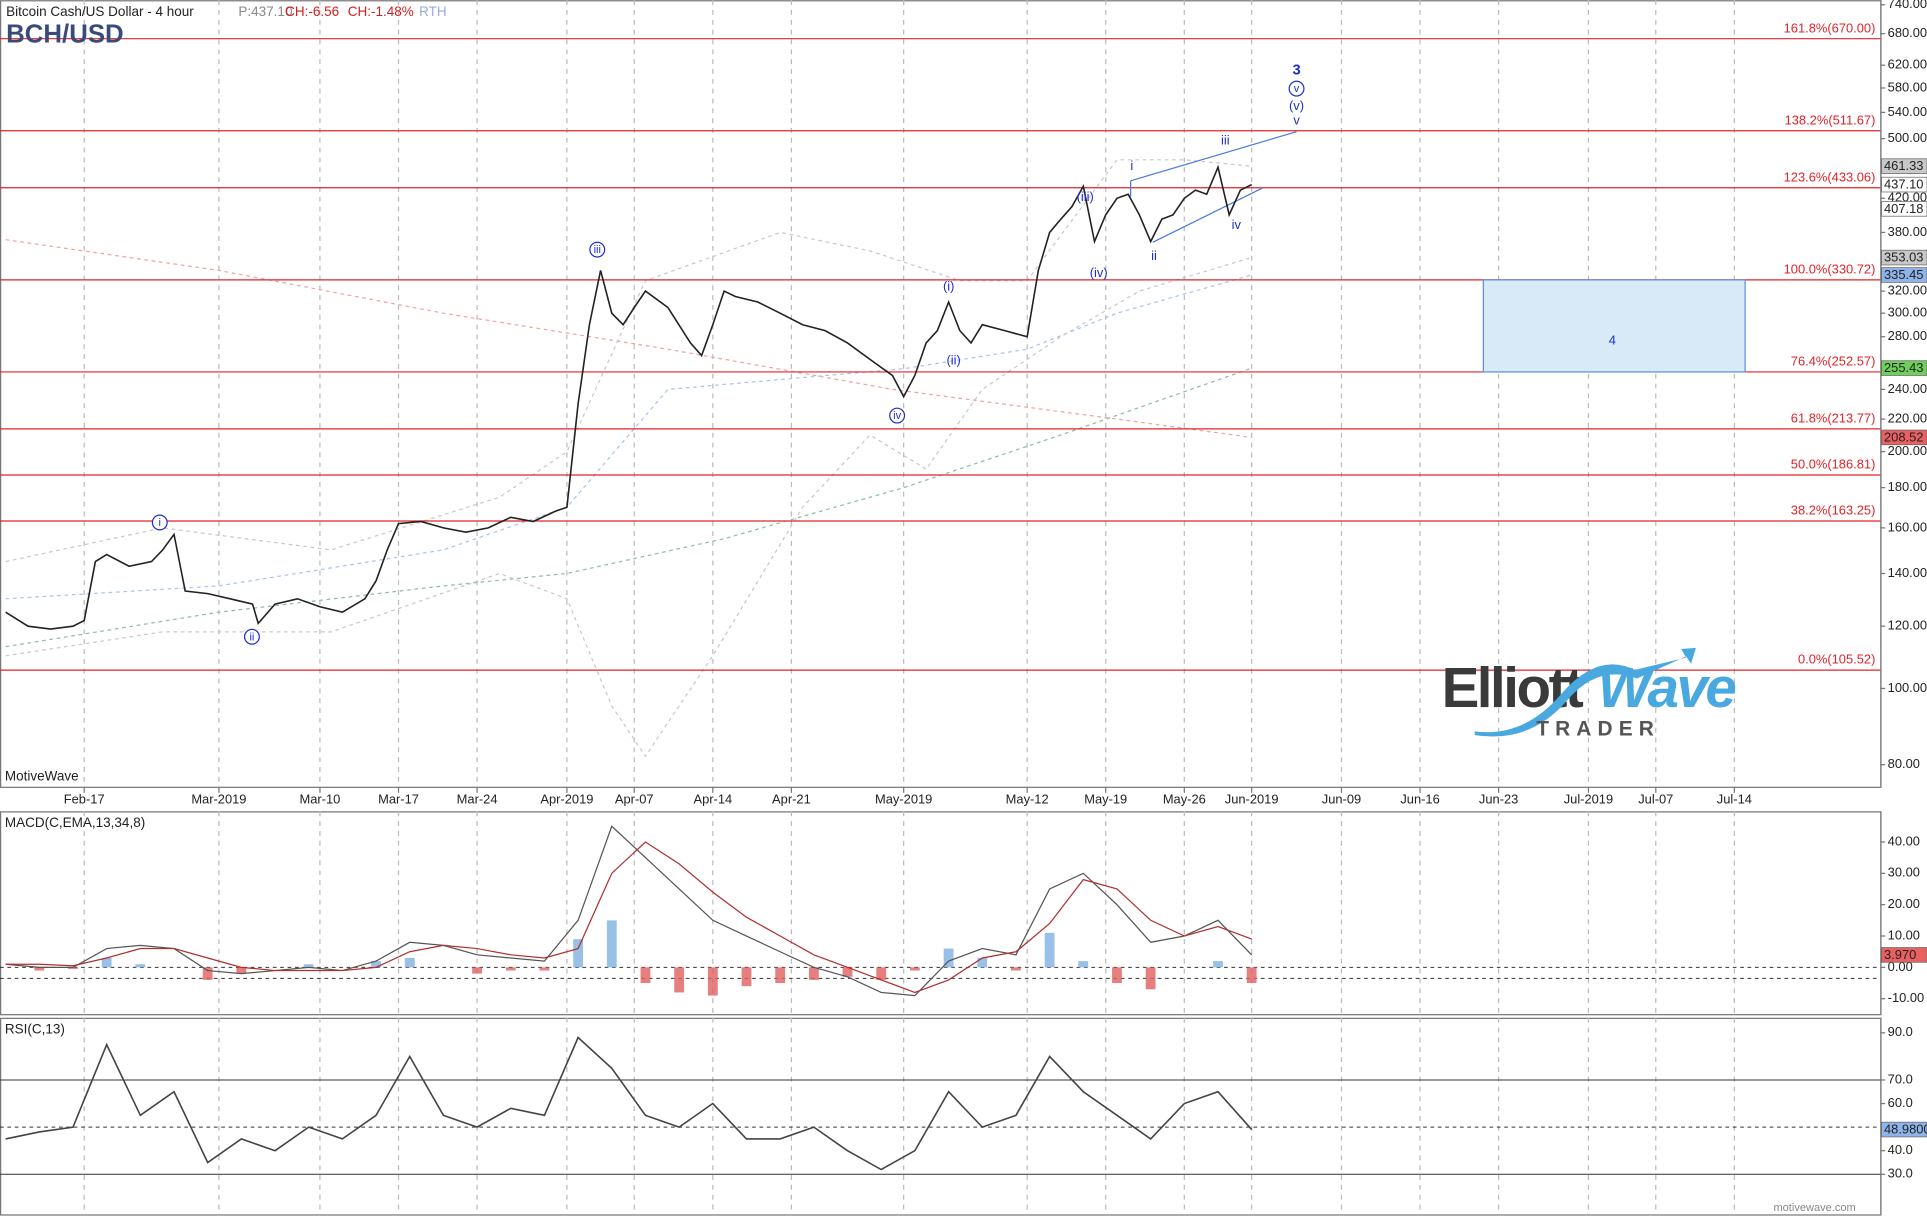  What do you see at coordinates (954, 359) in the screenshot?
I see `wave-label: (ii)` at bounding box center [954, 359].